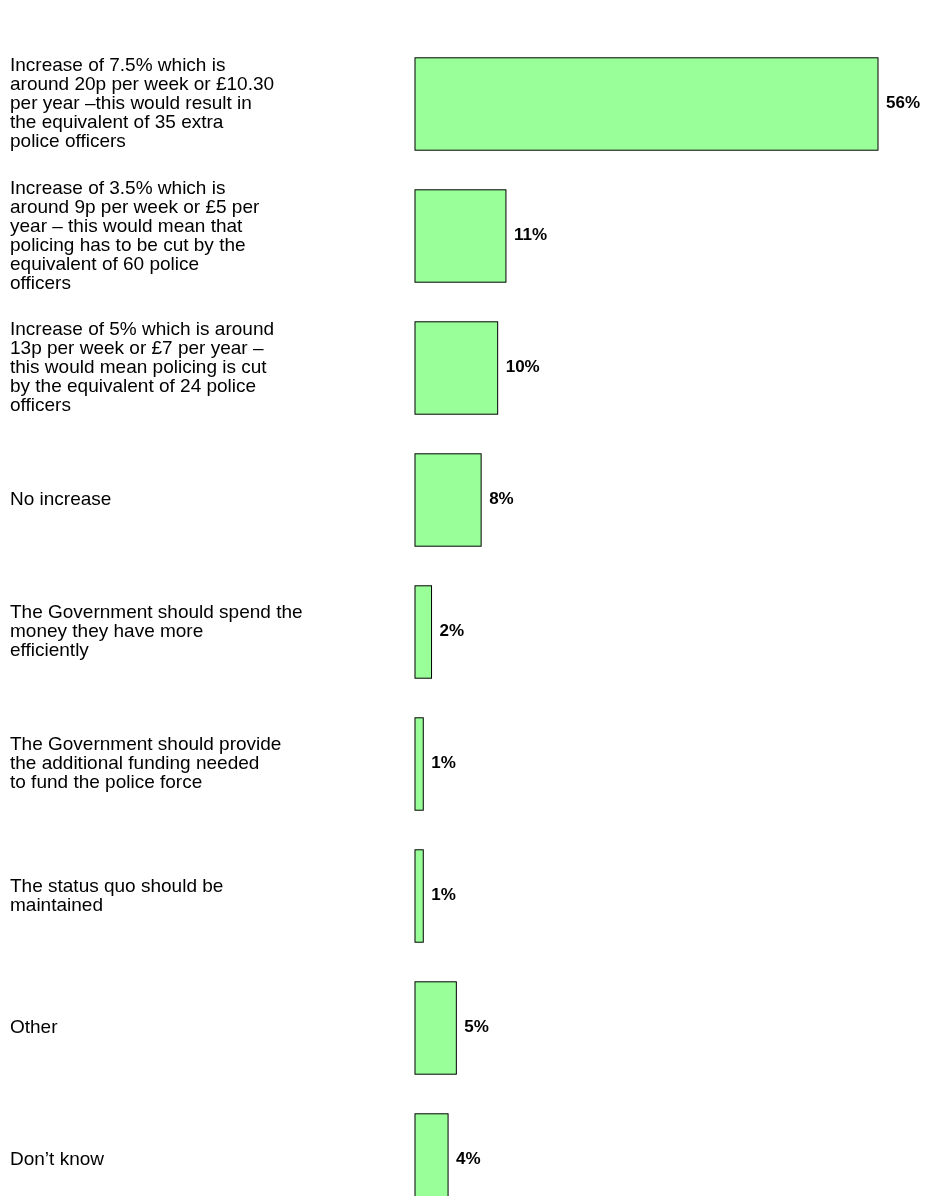 This screenshot has height=1196, width=927. Describe the element at coordinates (142, 103) in the screenshot. I see `y-tick-label: Increase of 7.5% which is around 20p per week or £10.30 per year –this would result in the equivalent of 35 extra police officers` at that location.